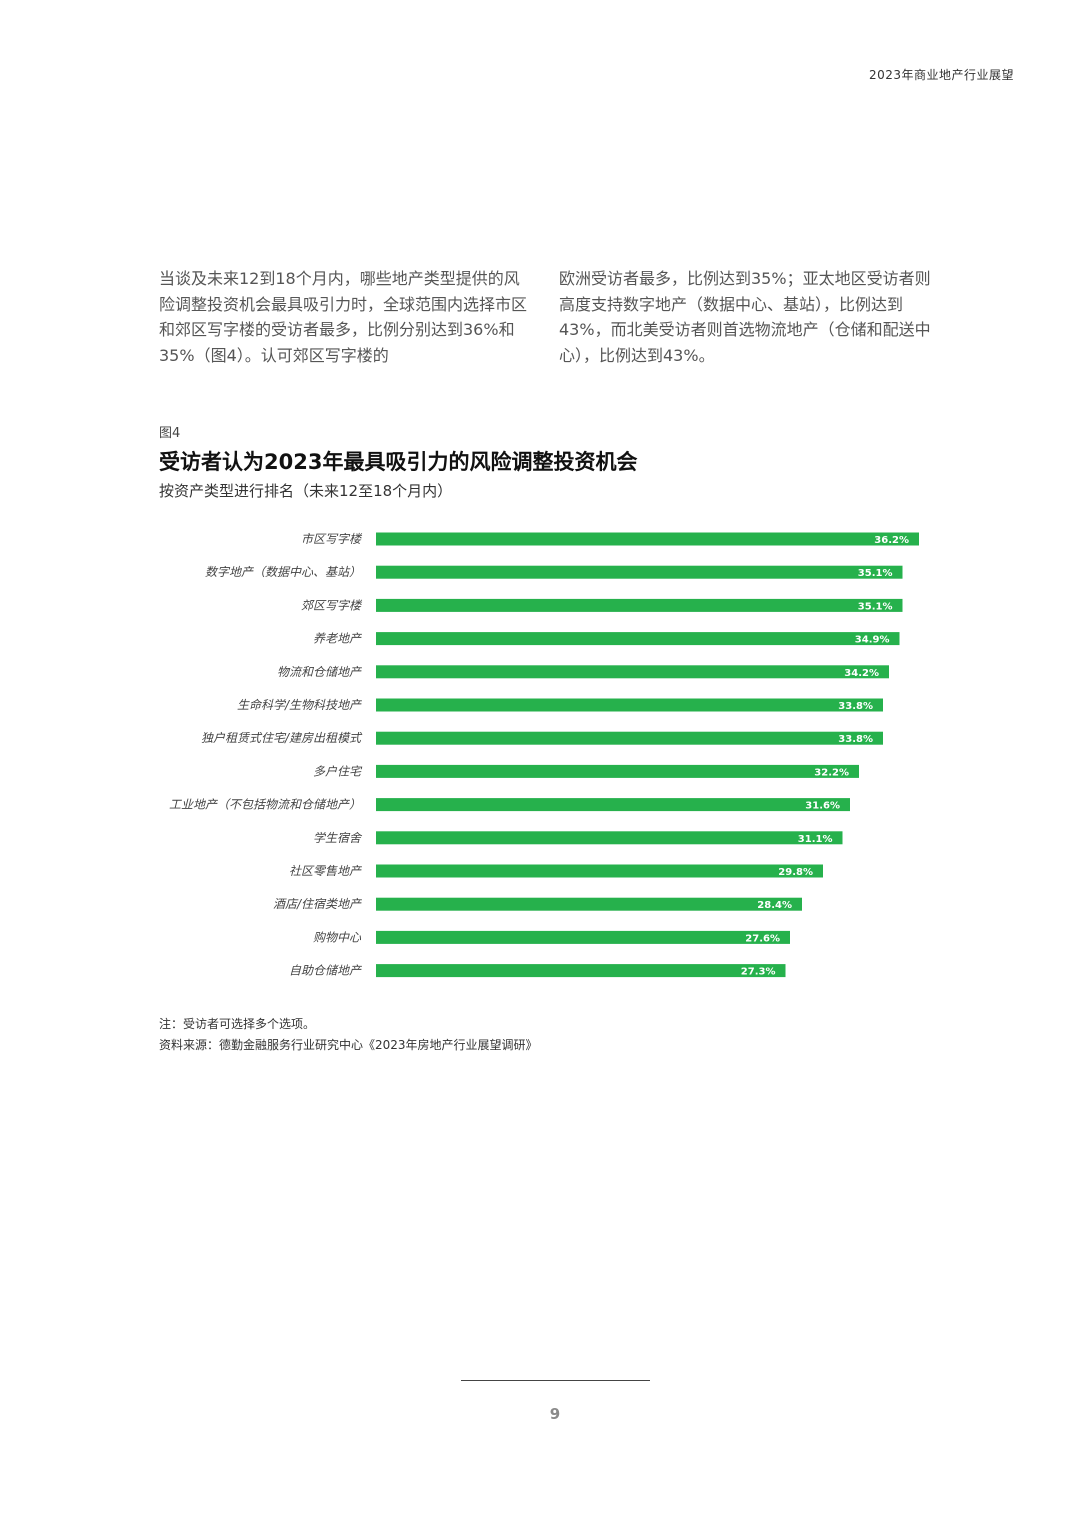  Describe the element at coordinates (265, 805) in the screenshot. I see `category-label: 工业地产（不包括物流和仓储地产）` at that location.